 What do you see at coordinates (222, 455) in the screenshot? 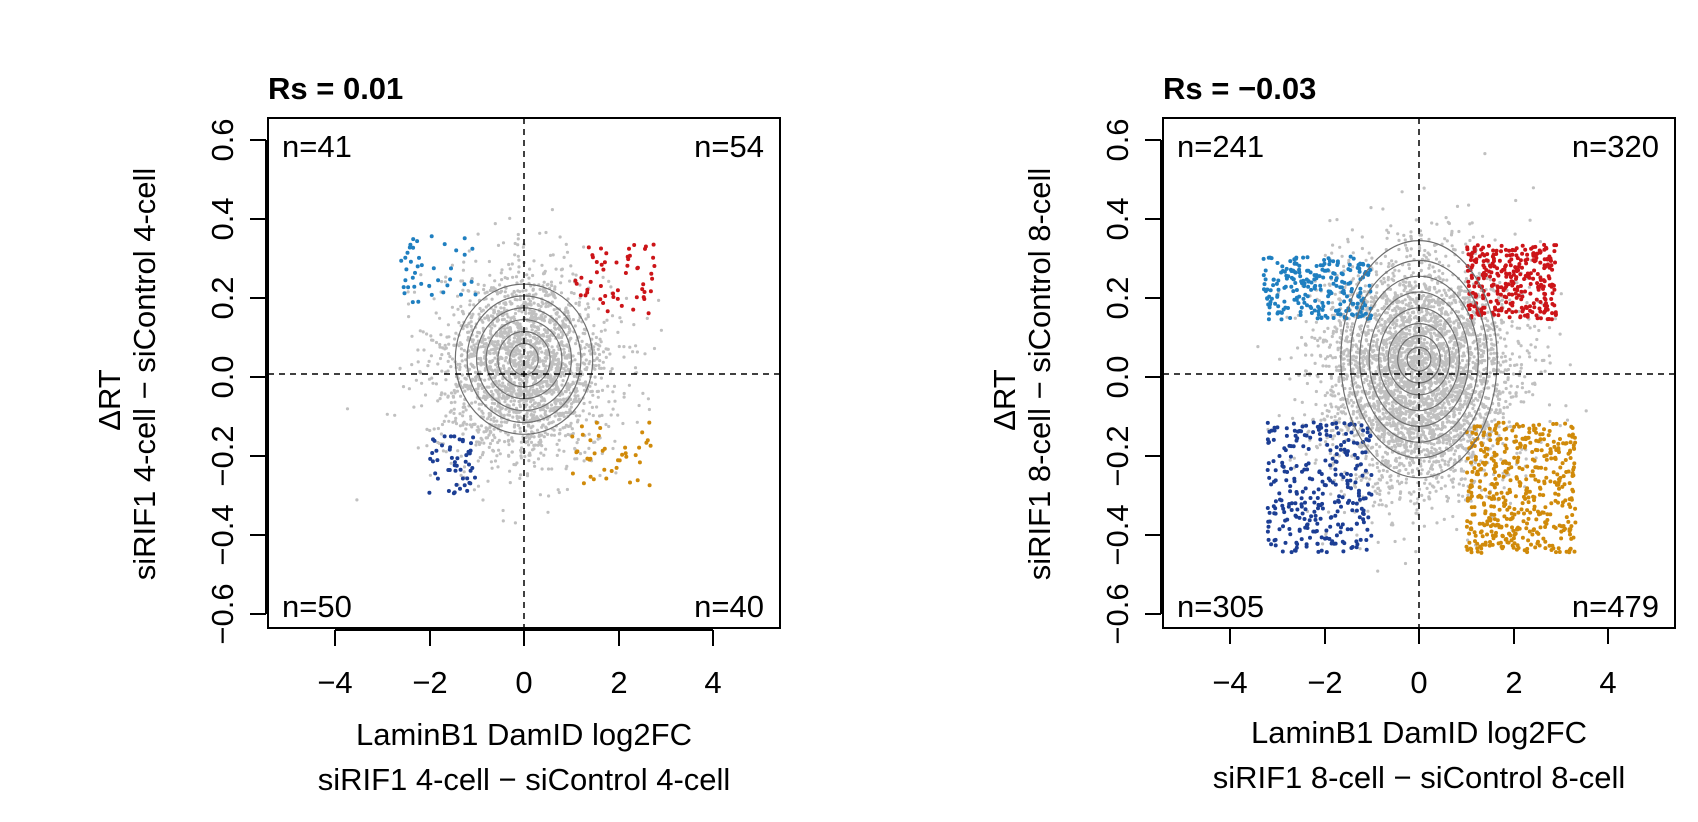
I see `y-tick-label: −0.2` at bounding box center [222, 455].